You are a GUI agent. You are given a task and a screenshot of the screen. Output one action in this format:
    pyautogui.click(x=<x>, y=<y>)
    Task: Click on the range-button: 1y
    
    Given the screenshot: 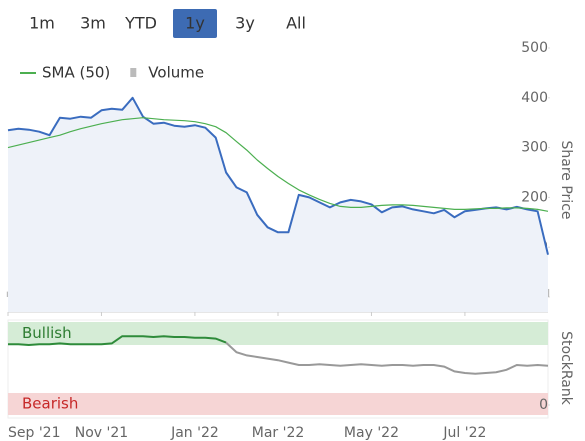 What is the action you would take?
    pyautogui.click(x=195, y=23)
    